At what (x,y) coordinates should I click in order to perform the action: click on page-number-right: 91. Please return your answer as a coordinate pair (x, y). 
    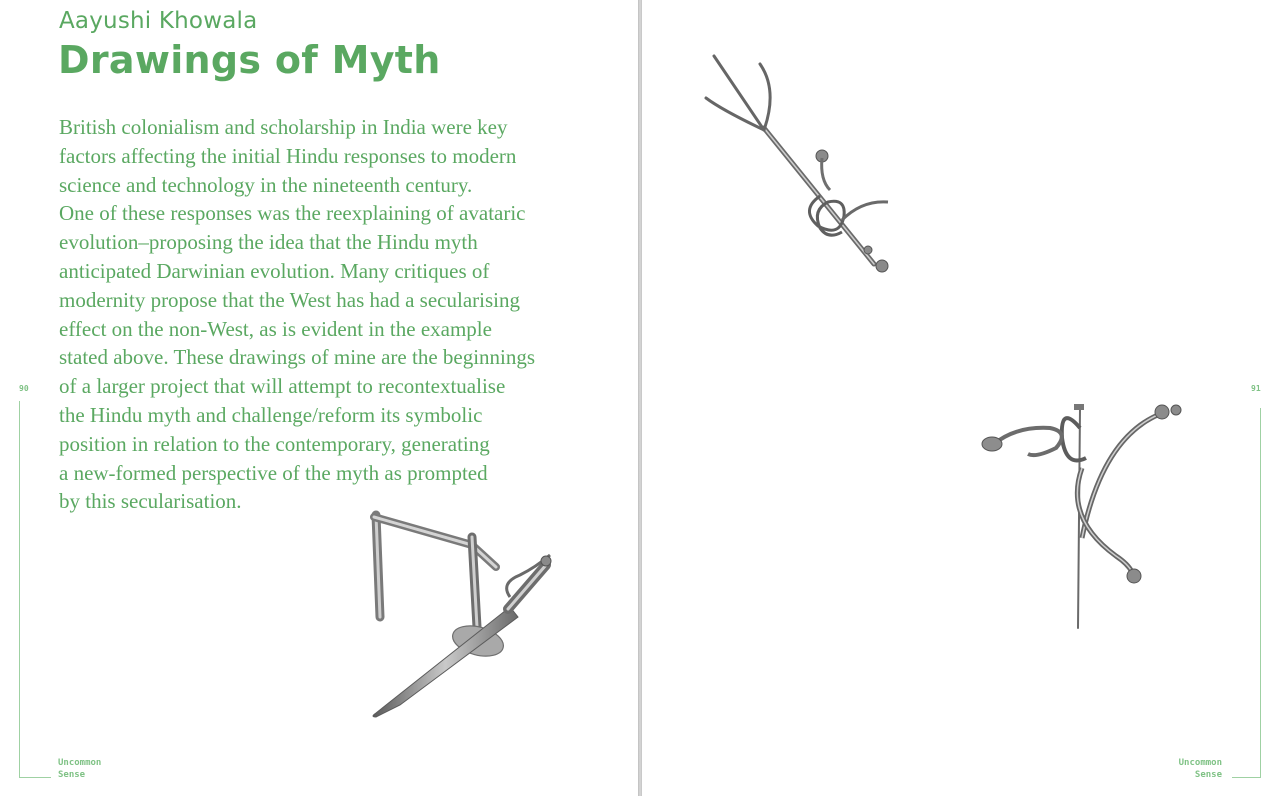
    Looking at the image, I should click on (1256, 388).